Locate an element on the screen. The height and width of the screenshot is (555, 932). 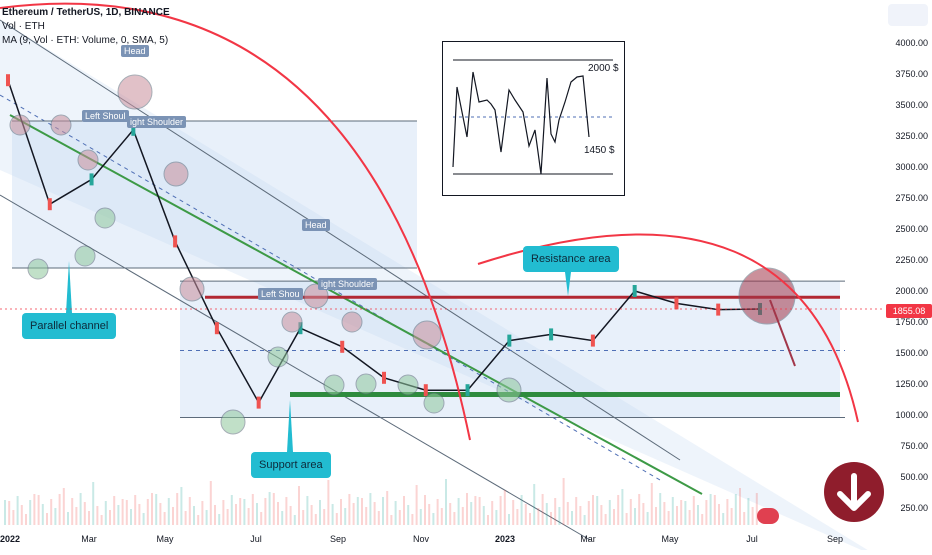
target-note-sketch is located at coordinates (532, 117).